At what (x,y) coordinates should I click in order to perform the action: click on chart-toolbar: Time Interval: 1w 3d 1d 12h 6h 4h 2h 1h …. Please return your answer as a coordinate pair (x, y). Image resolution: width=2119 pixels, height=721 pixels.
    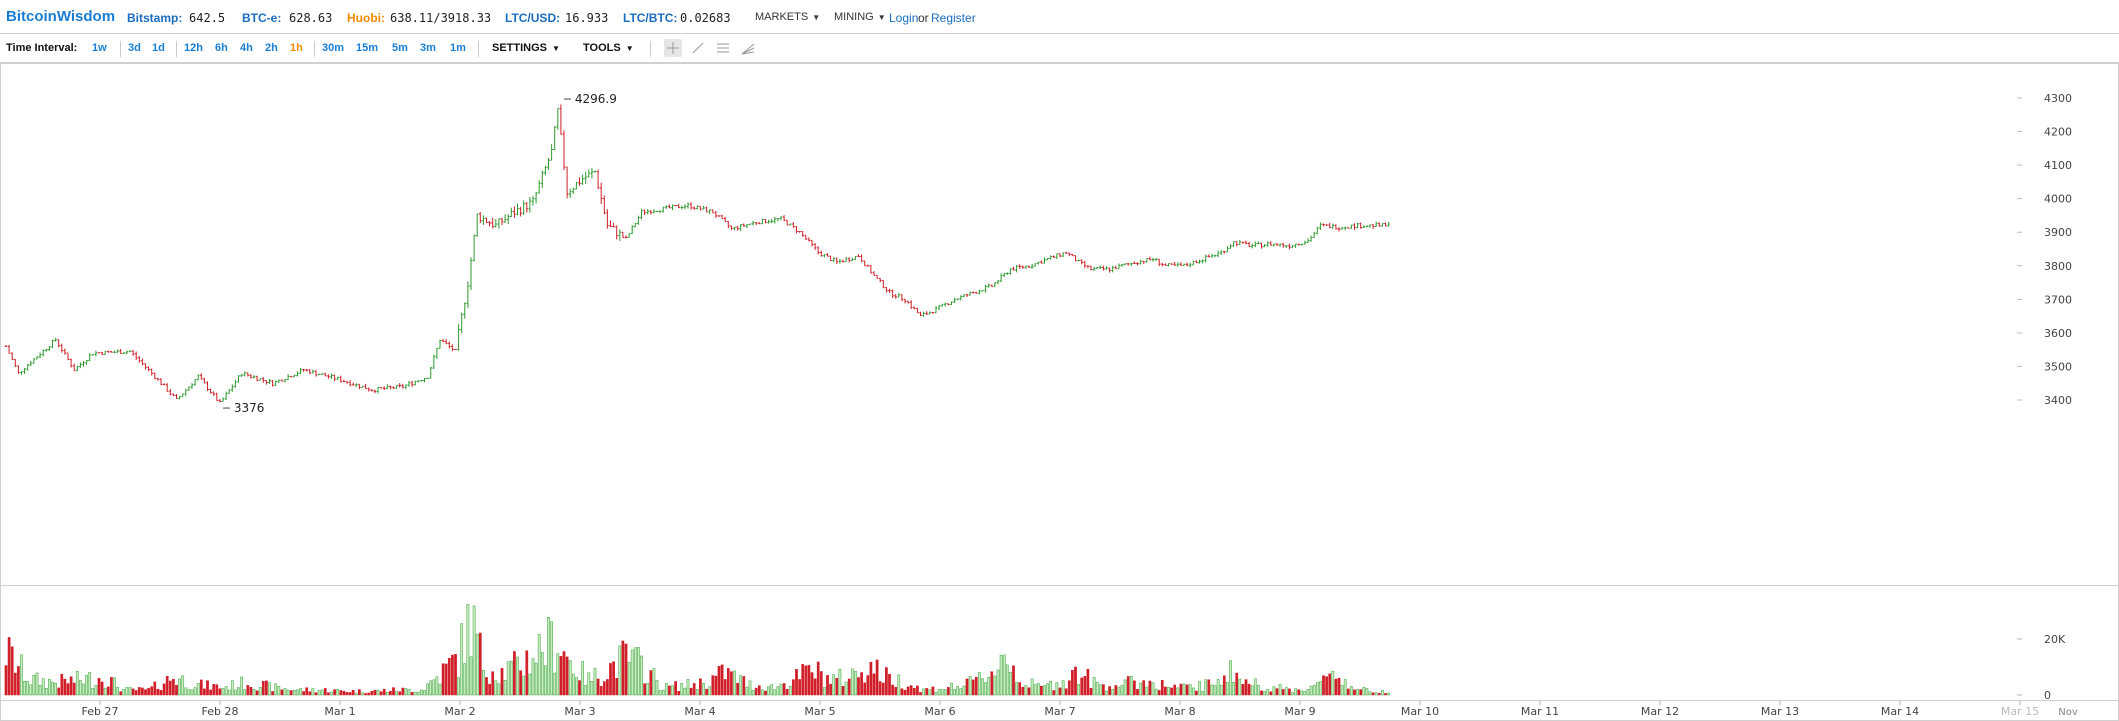
    Looking at the image, I should click on (1059, 49).